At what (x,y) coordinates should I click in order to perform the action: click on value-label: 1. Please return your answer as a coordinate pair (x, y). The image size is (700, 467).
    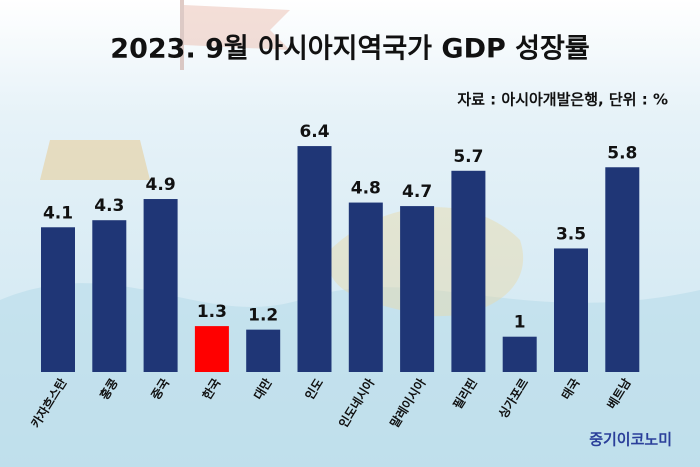
    Looking at the image, I should click on (520, 323).